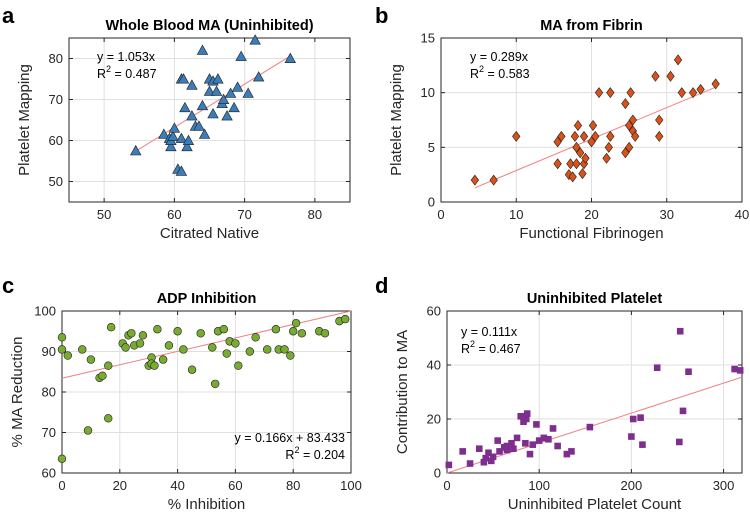 The image size is (750, 514). What do you see at coordinates (8, 285) in the screenshot?
I see `panel-letter: c` at bounding box center [8, 285].